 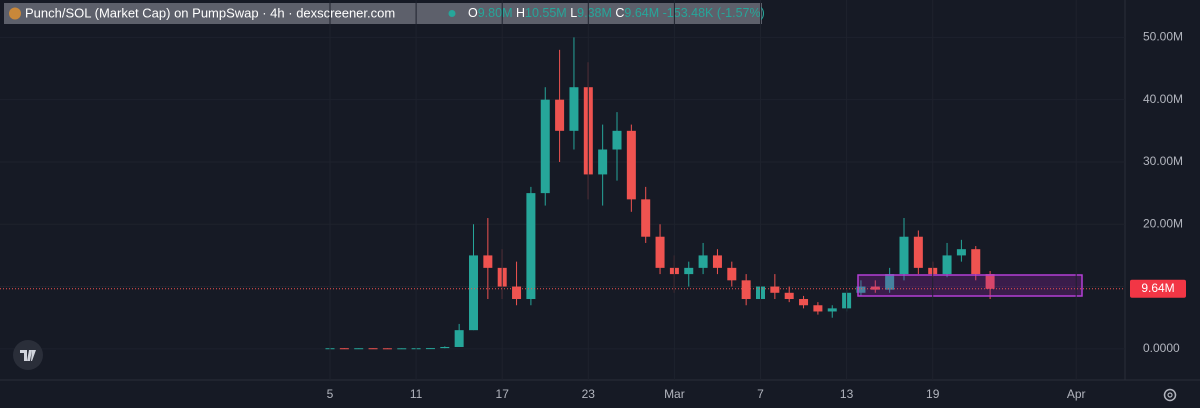 What do you see at coordinates (760, 394) in the screenshot?
I see `x-tick-label: 7` at bounding box center [760, 394].